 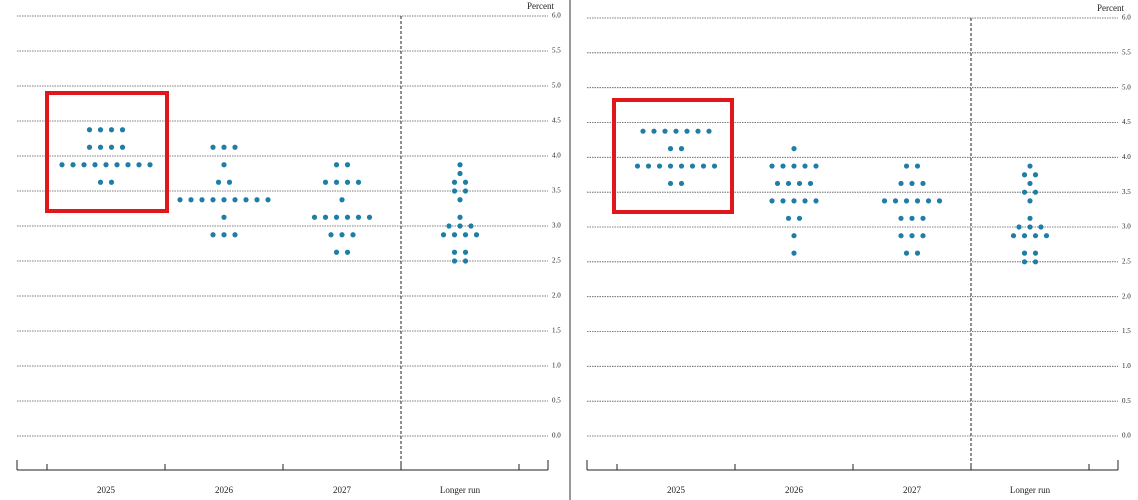 I want to click on y-tick-label: 6.0, so click(x=1126, y=18).